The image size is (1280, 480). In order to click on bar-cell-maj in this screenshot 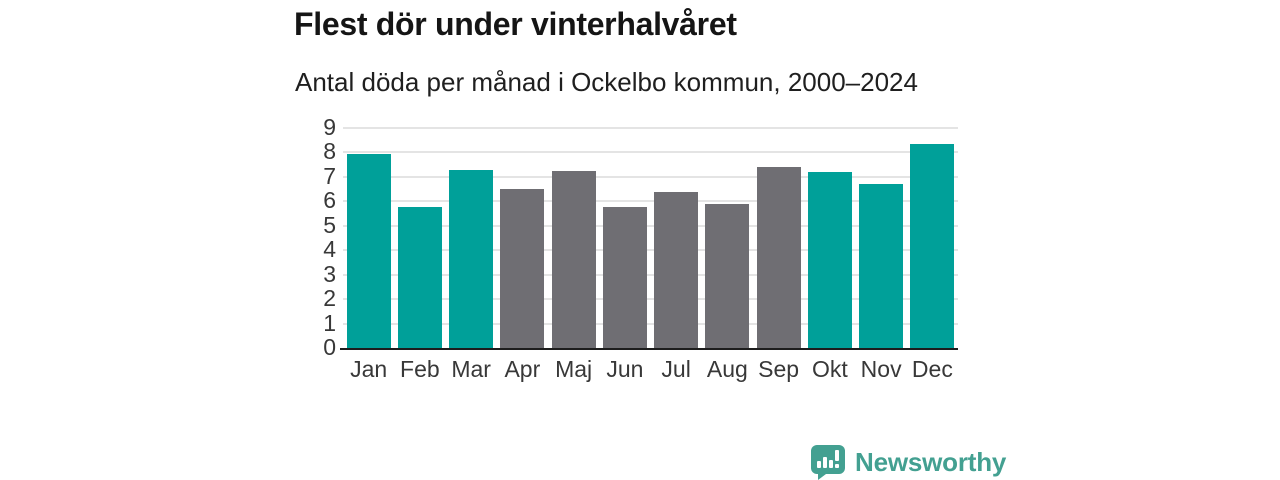, I will do `click(573, 238)`.